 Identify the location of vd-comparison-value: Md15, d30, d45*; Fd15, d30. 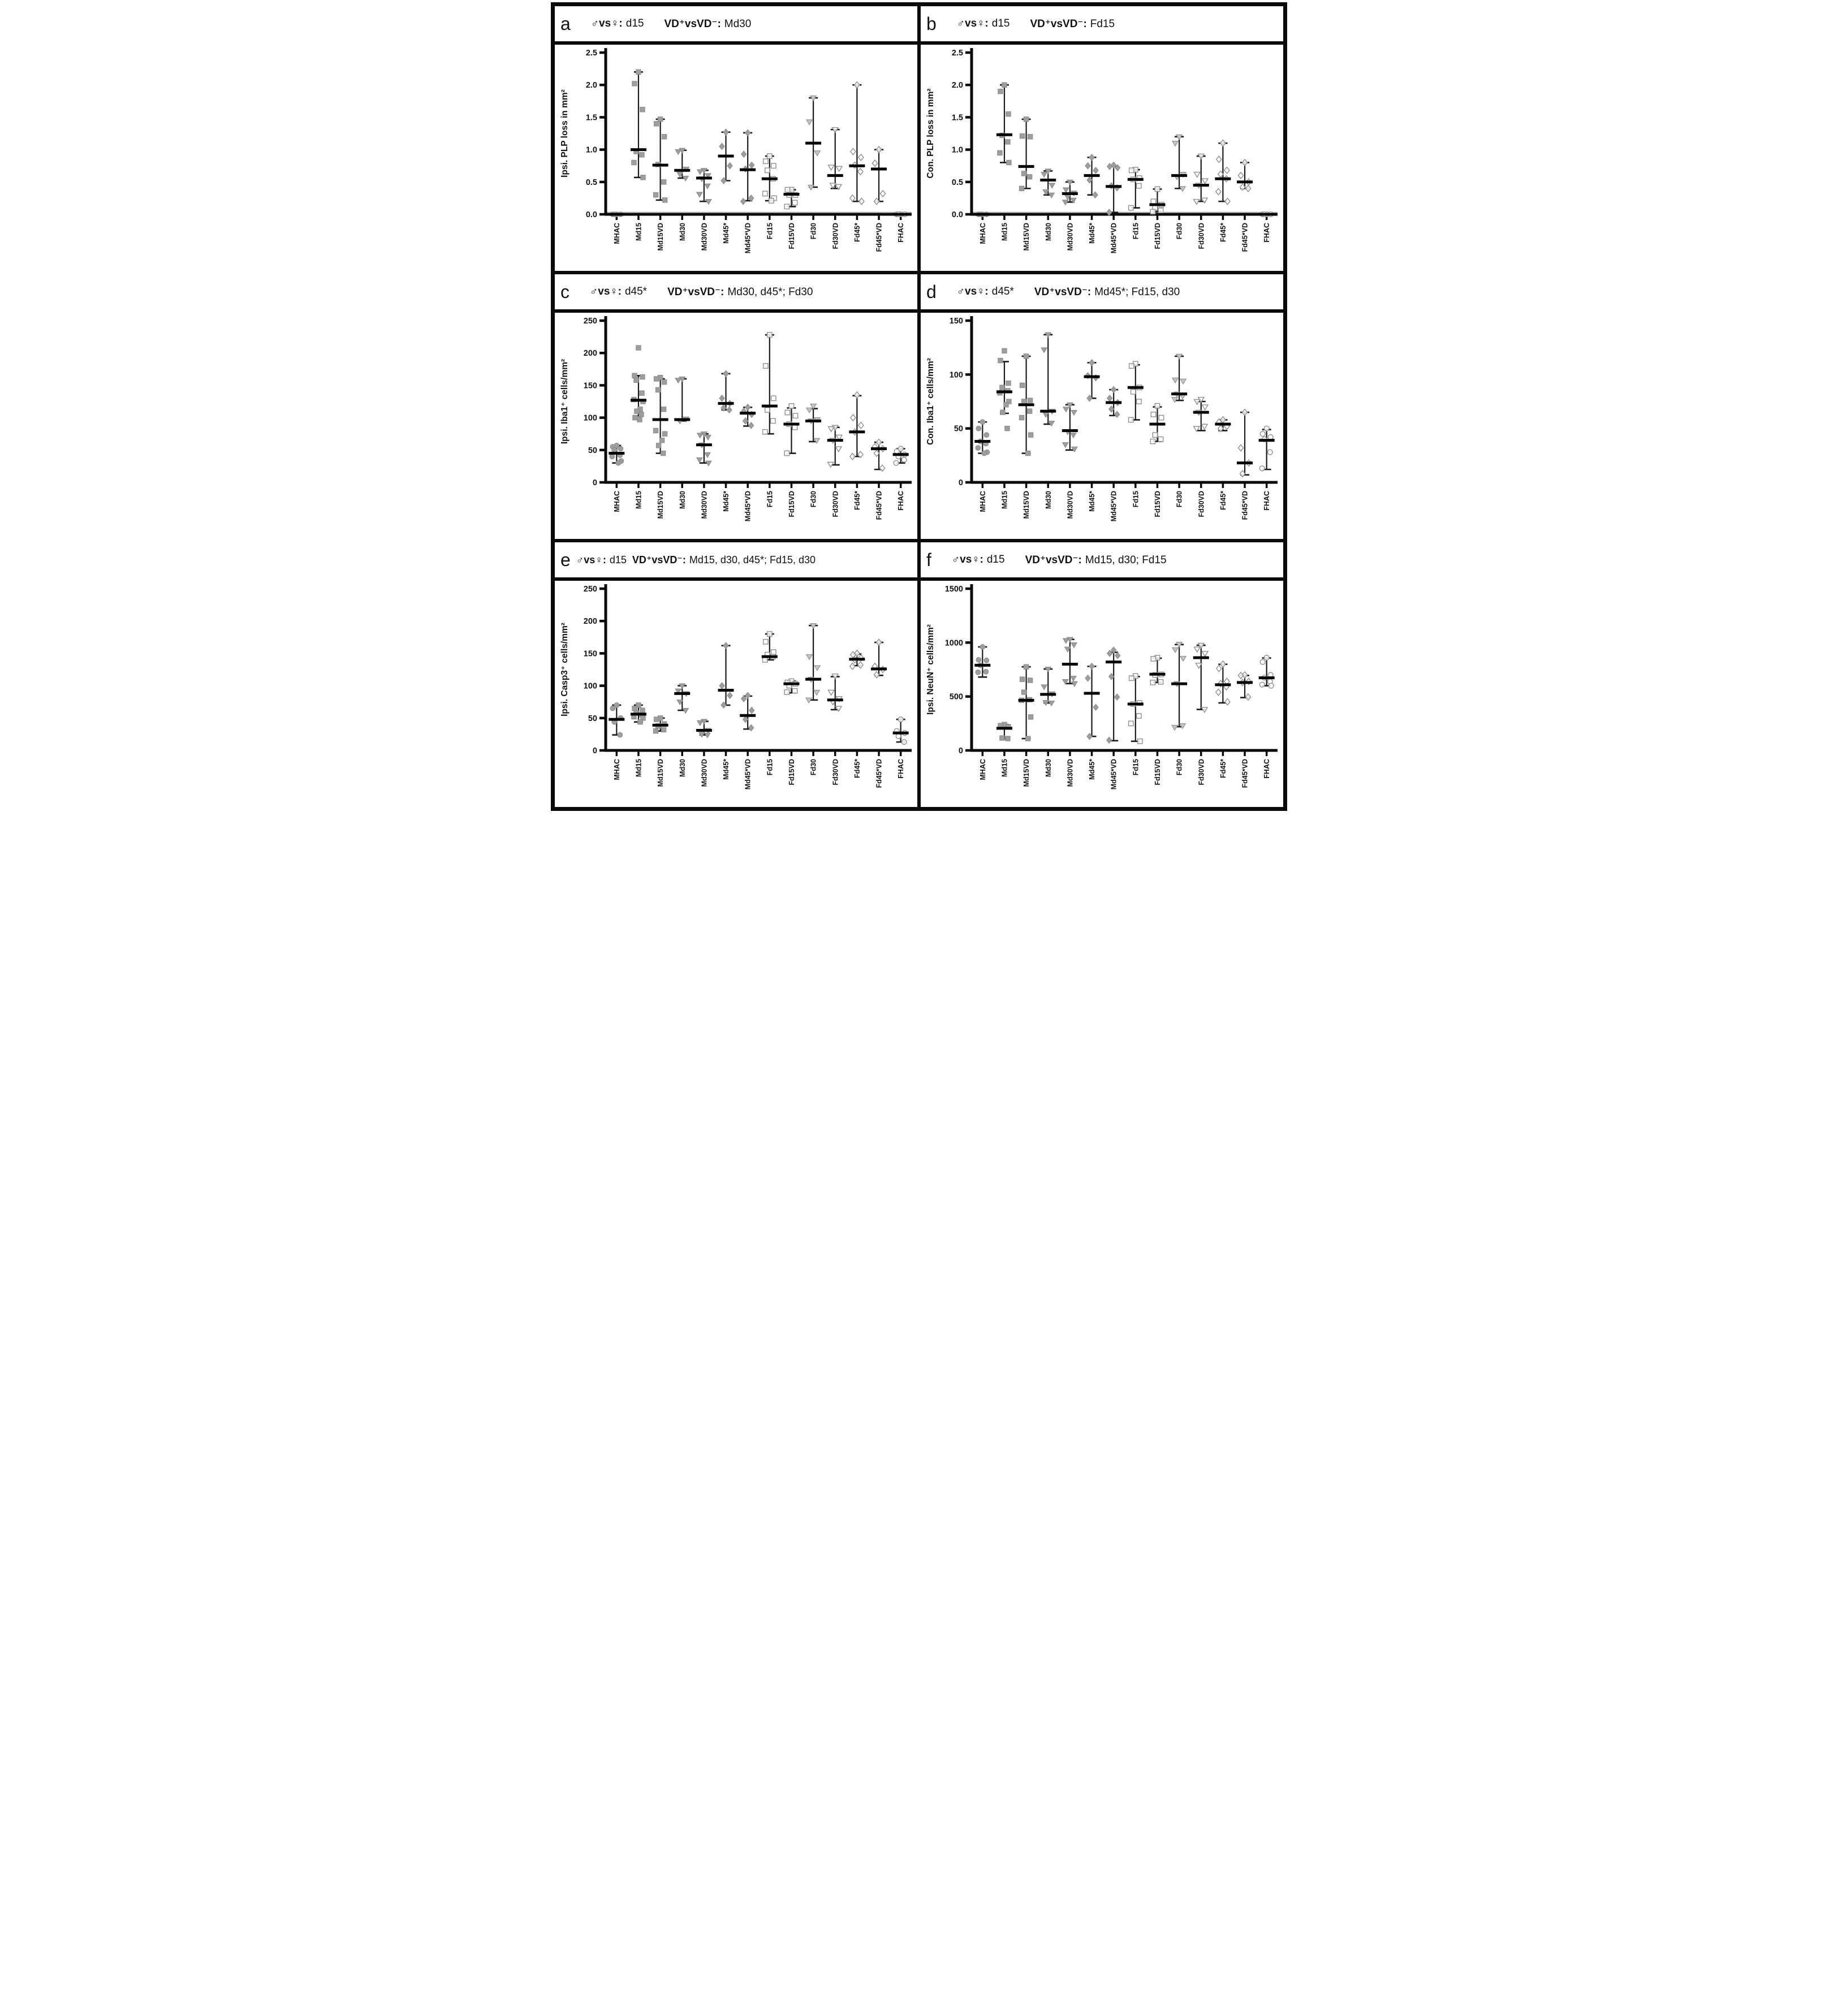
(752, 559).